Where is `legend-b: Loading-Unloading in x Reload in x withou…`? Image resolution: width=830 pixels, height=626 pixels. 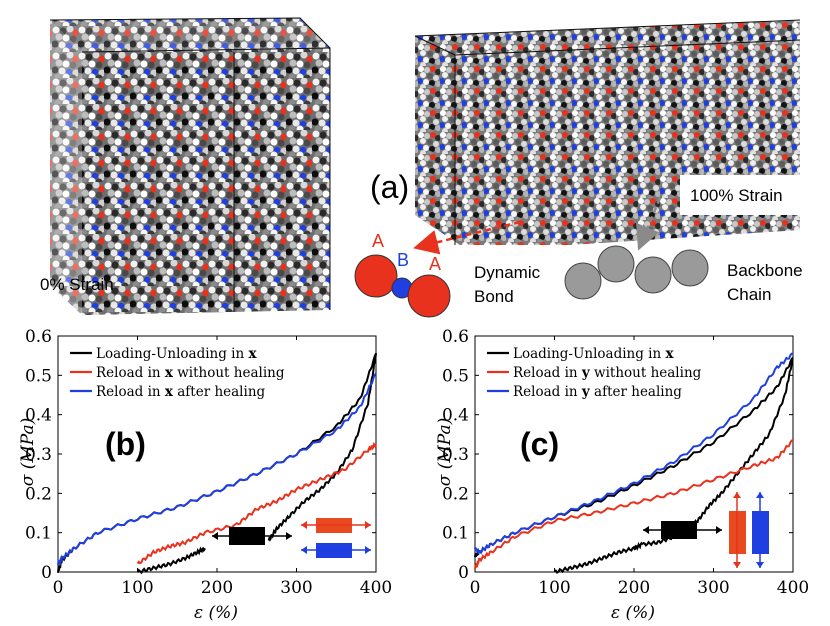 legend-b: Loading-Unloading in x Reload in x withou… is located at coordinates (177, 373).